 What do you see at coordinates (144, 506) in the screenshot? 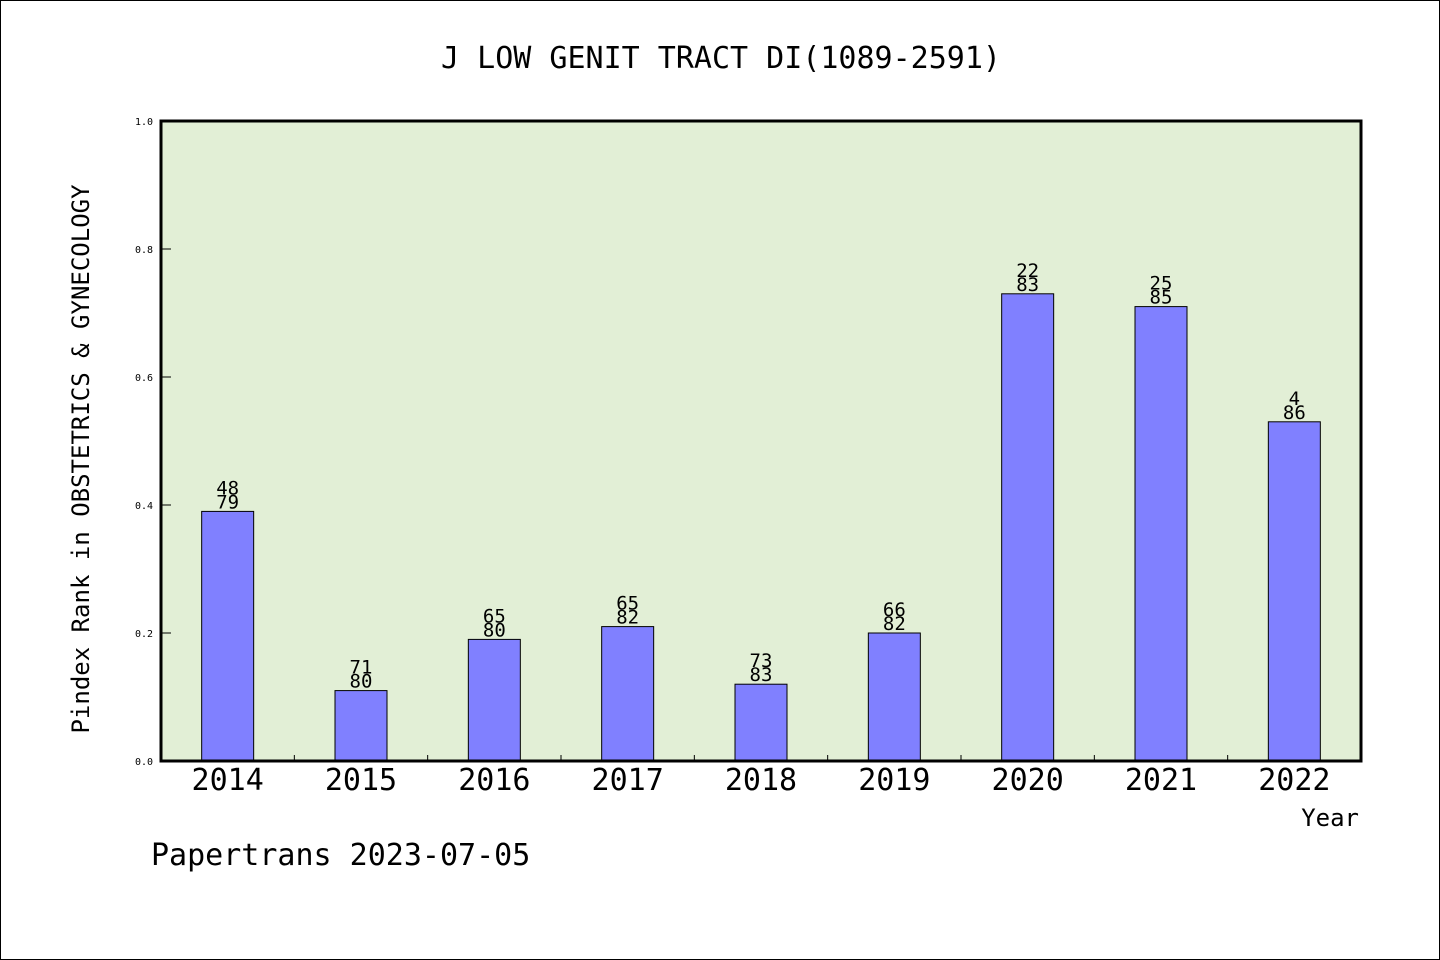
I see `y-tick-label: 0.4` at bounding box center [144, 506].